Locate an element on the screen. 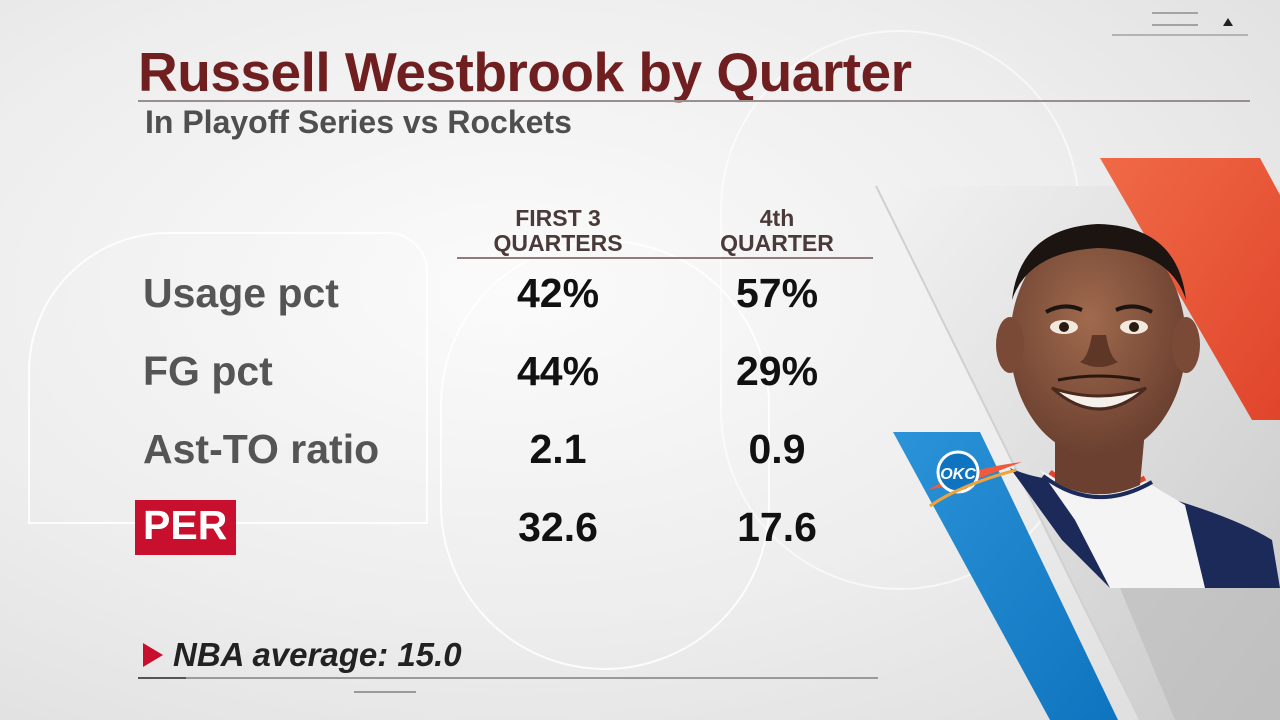 The width and height of the screenshot is (1280, 720). triangle-up-icon is located at coordinates (1228, 22).